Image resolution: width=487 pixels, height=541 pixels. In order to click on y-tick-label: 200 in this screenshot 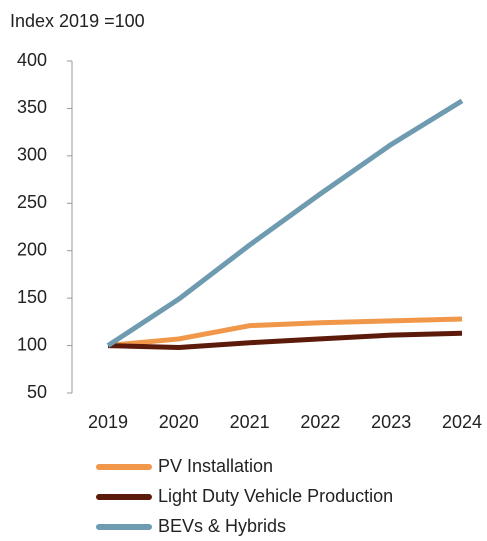, I will do `click(32, 249)`.